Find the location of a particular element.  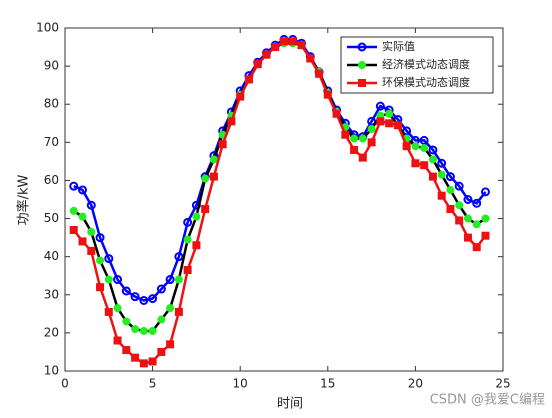

x-tick-label: 0 is located at coordinates (65, 384).